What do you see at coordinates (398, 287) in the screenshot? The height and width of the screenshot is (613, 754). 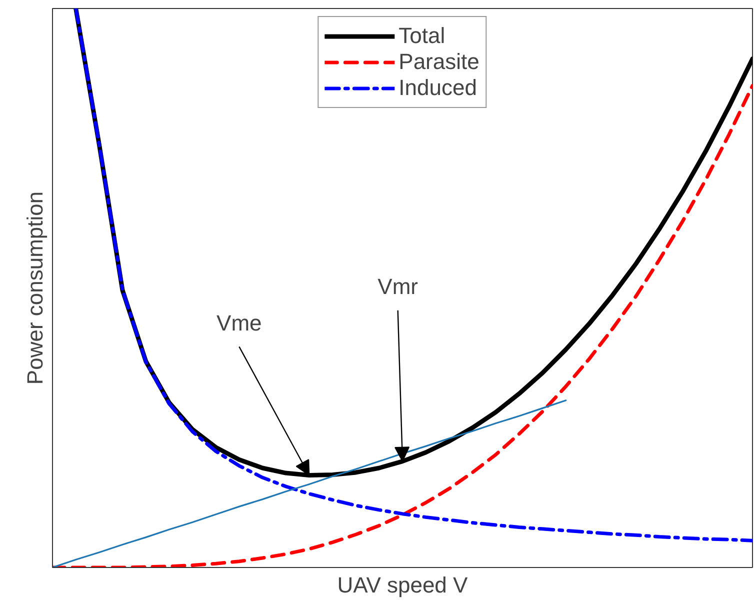 I see `annotation: Vmr` at bounding box center [398, 287].